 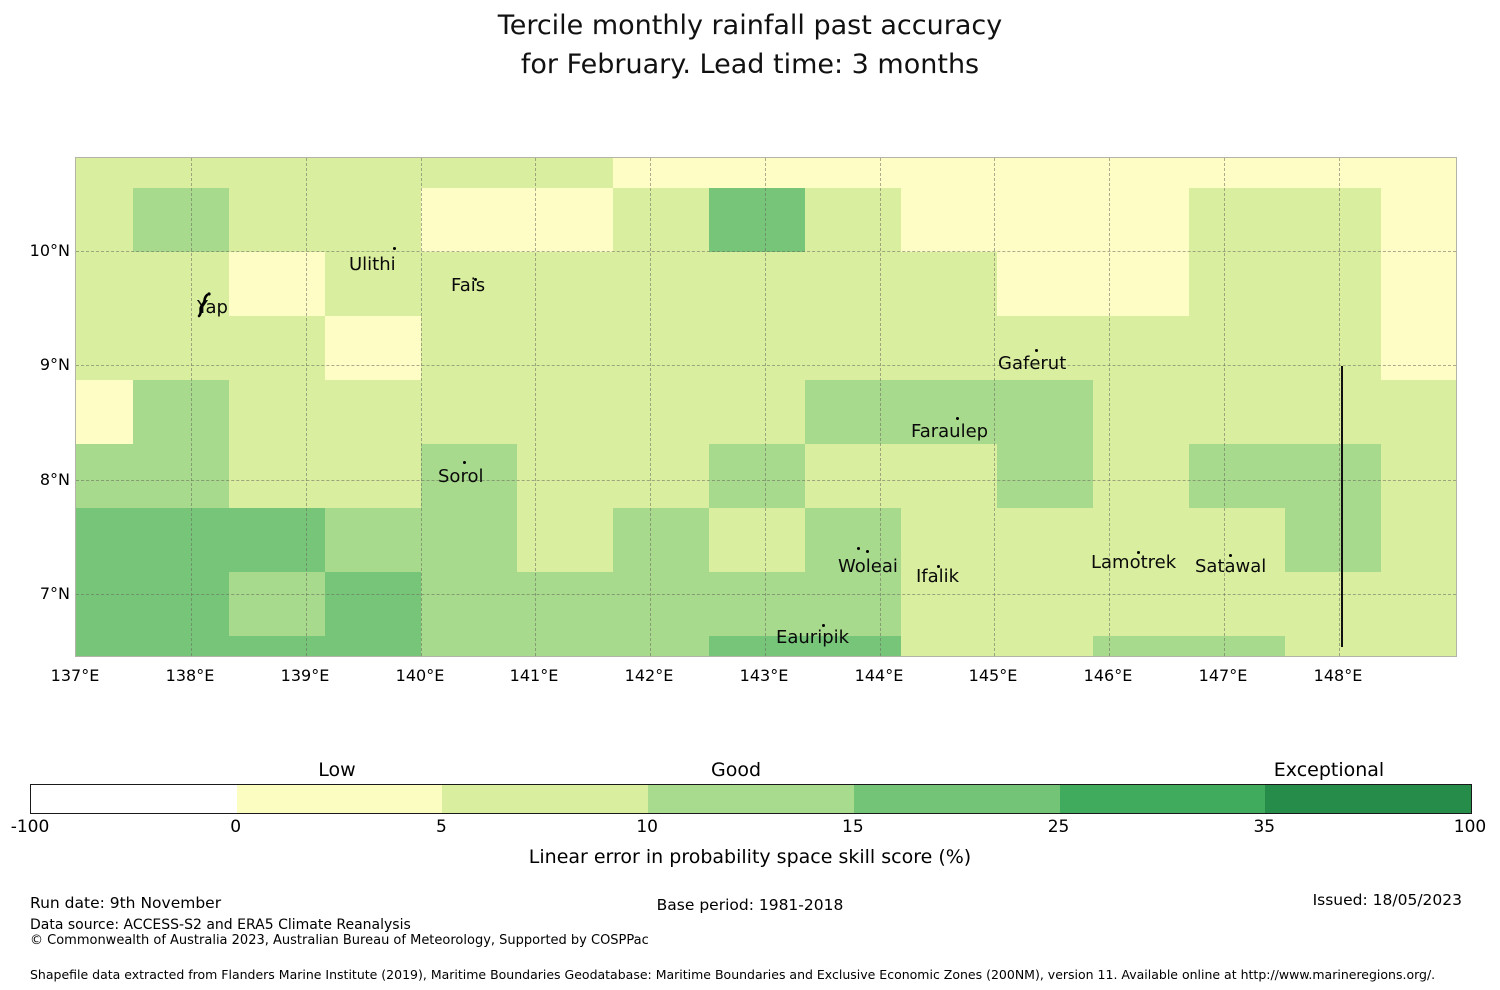 What do you see at coordinates (441, 827) in the screenshot?
I see `colorbar-tick-label: 5` at bounding box center [441, 827].